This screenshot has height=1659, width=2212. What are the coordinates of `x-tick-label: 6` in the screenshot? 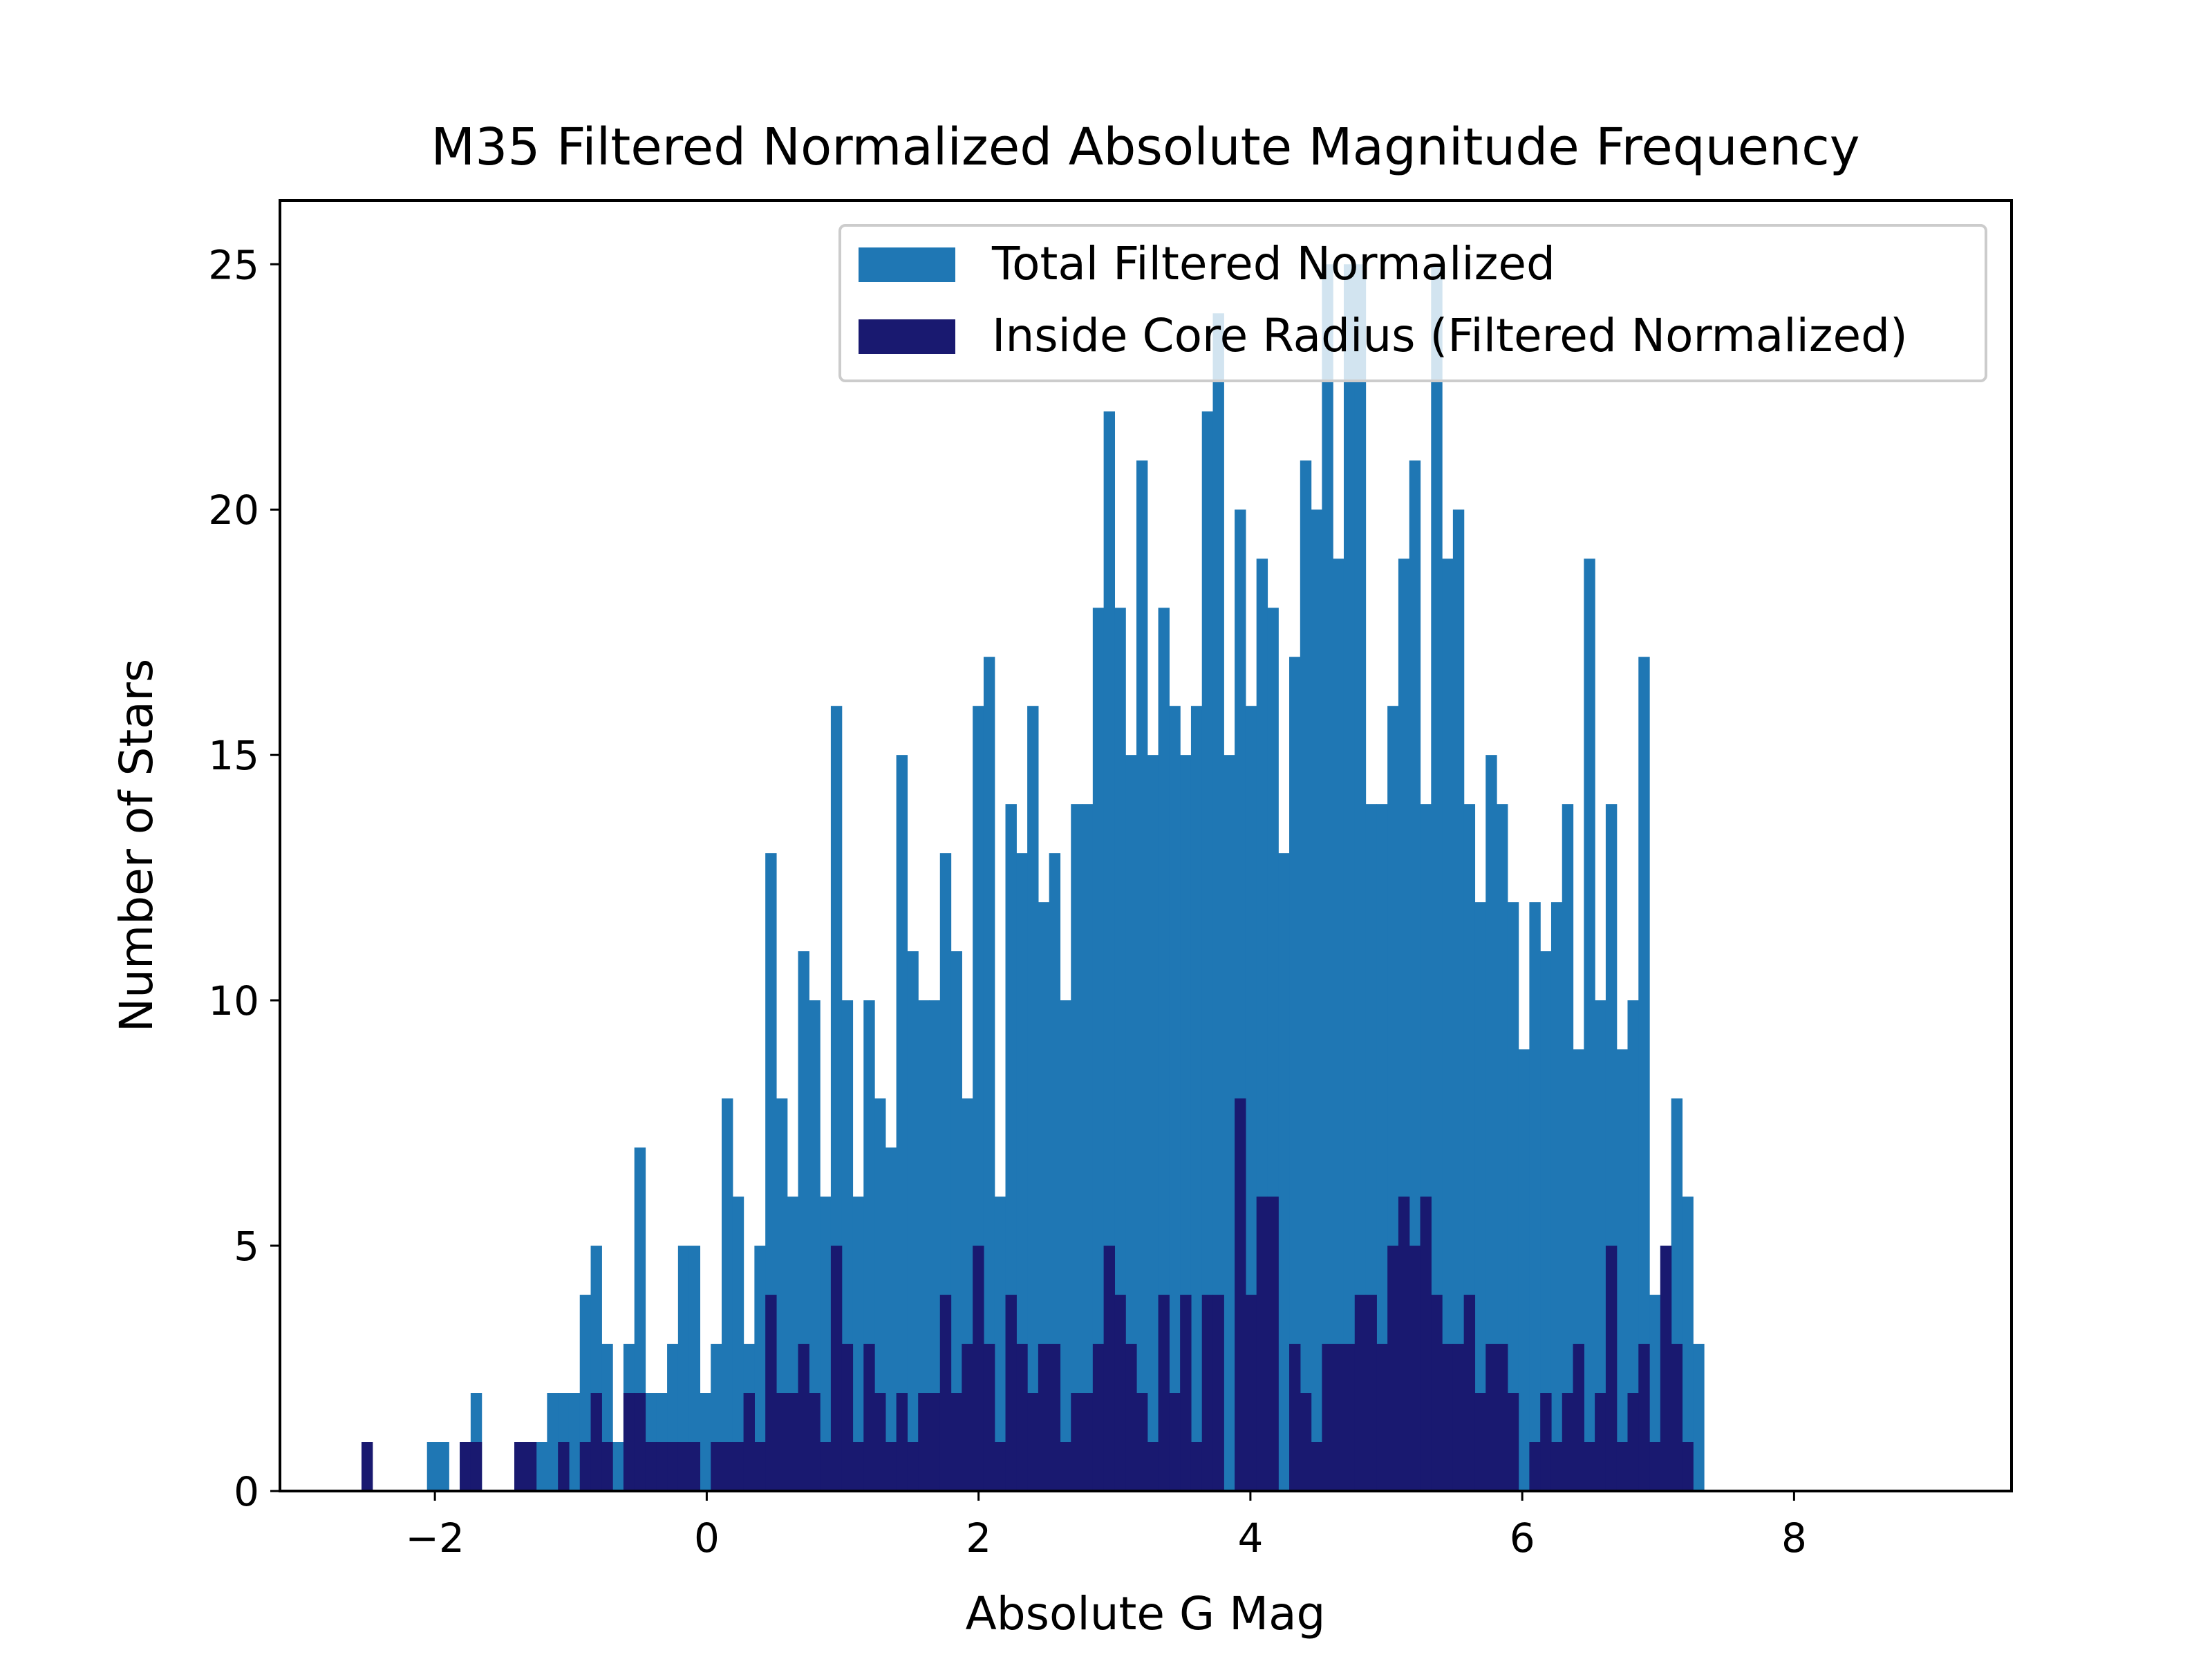 It's located at (1522, 1539).